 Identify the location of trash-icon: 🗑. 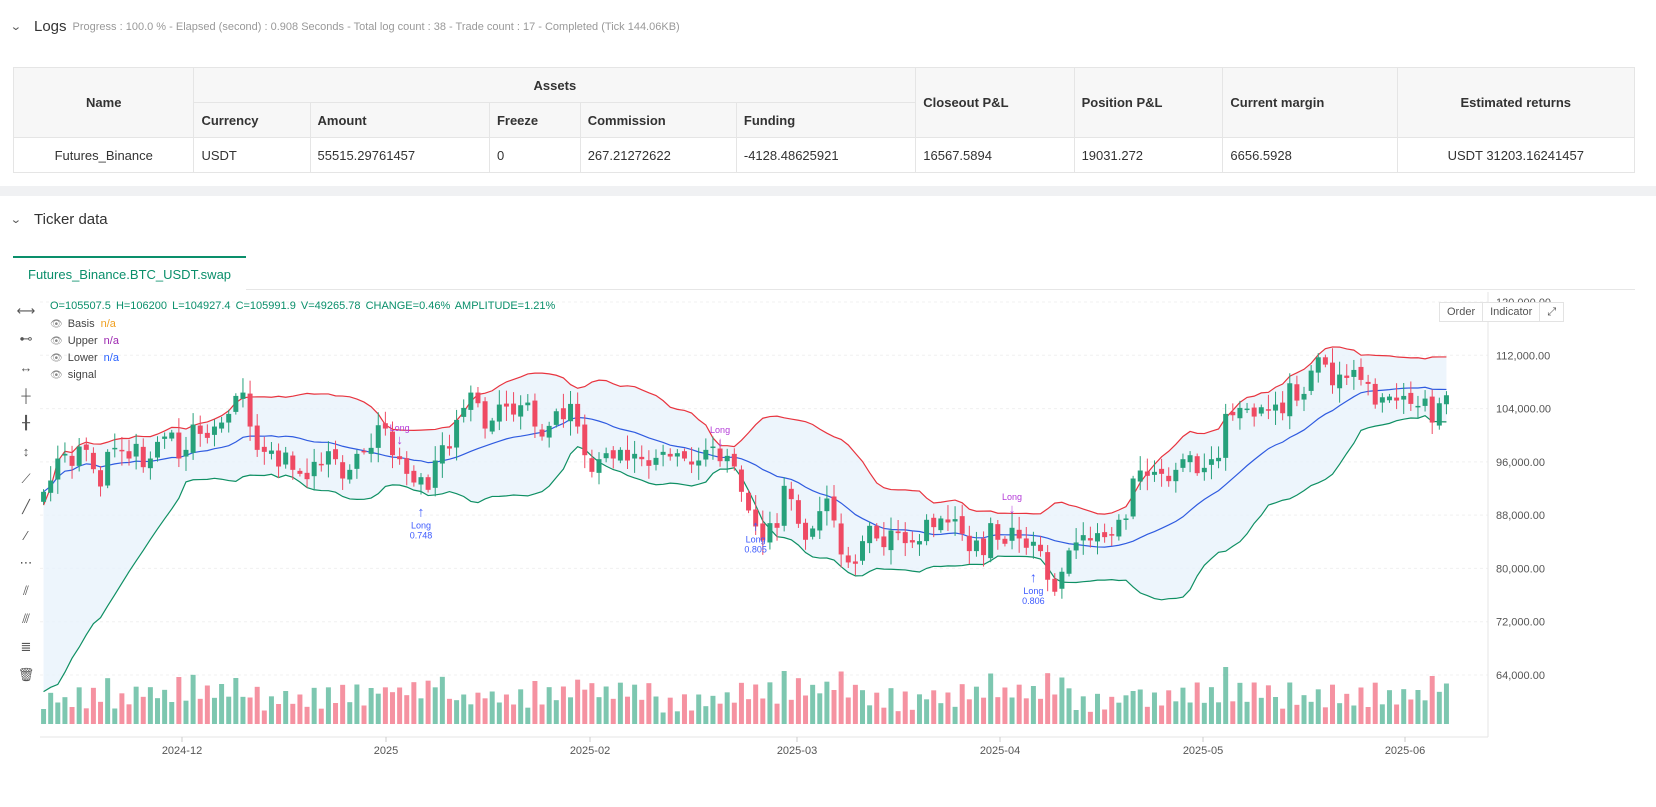
(26, 674).